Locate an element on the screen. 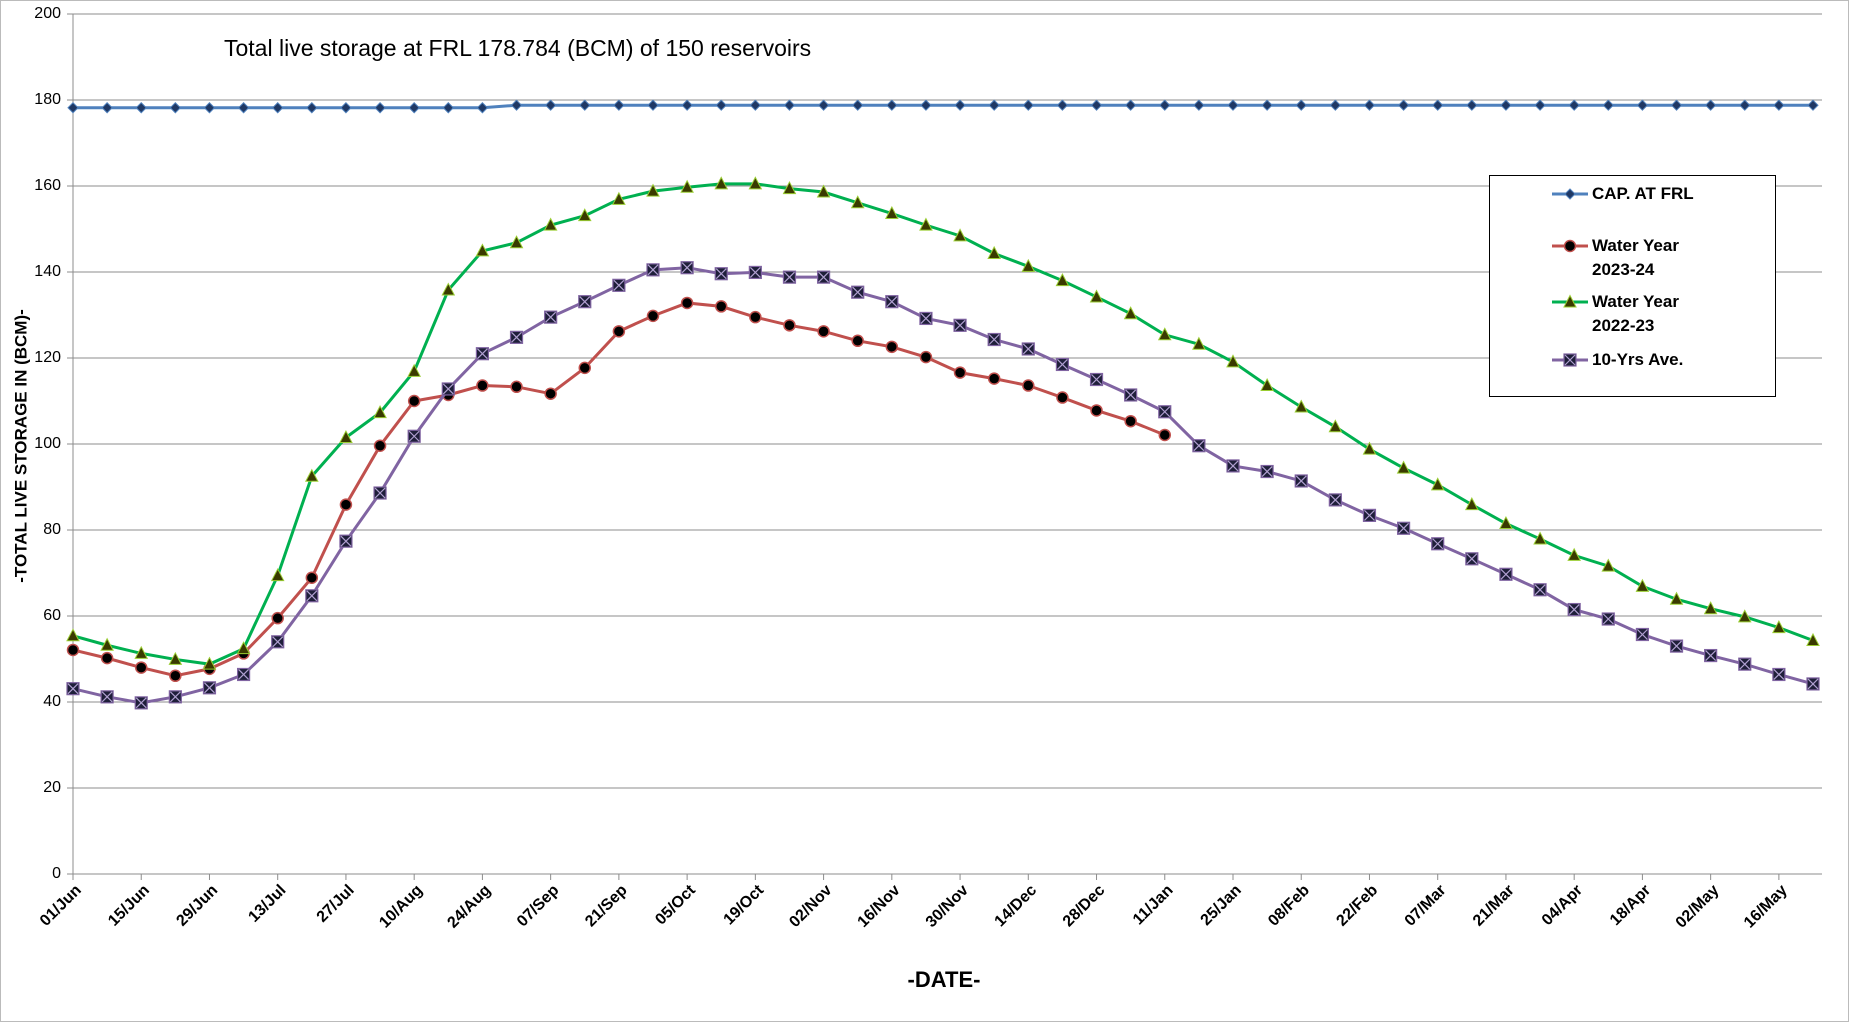 The image size is (1849, 1022). y-tick-label: 180 is located at coordinates (47, 99).